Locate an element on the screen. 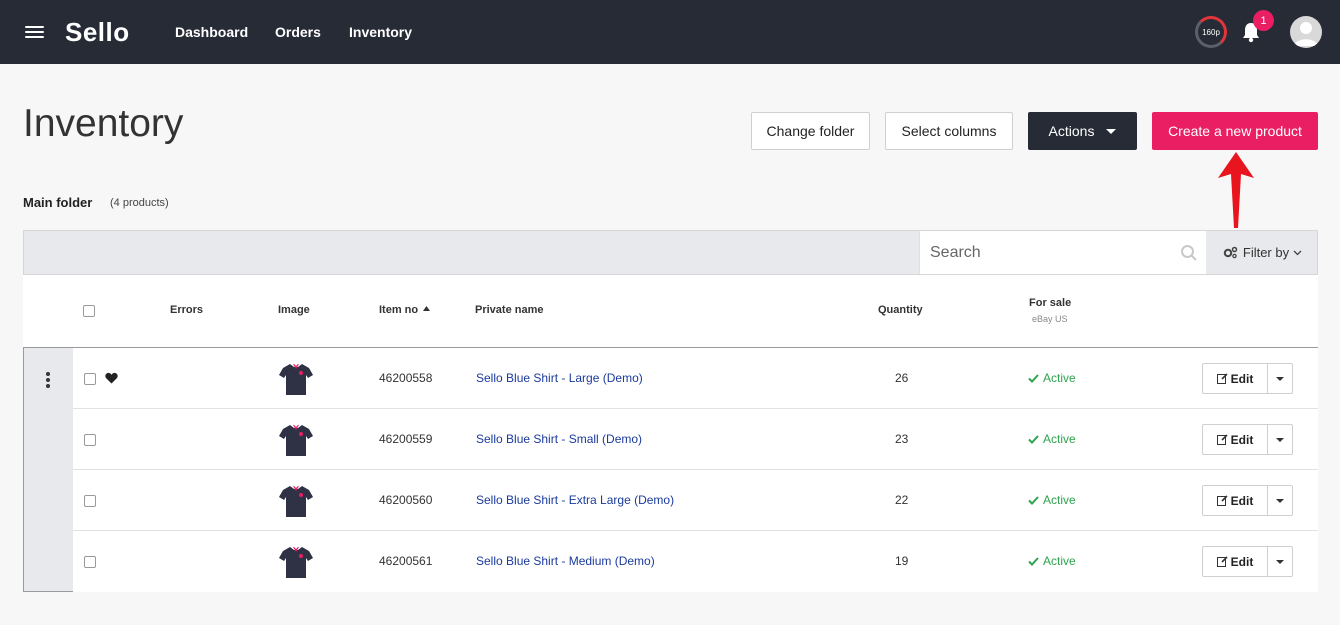 The height and width of the screenshot is (625, 1340). actions-button: Actions is located at coordinates (1082, 131).